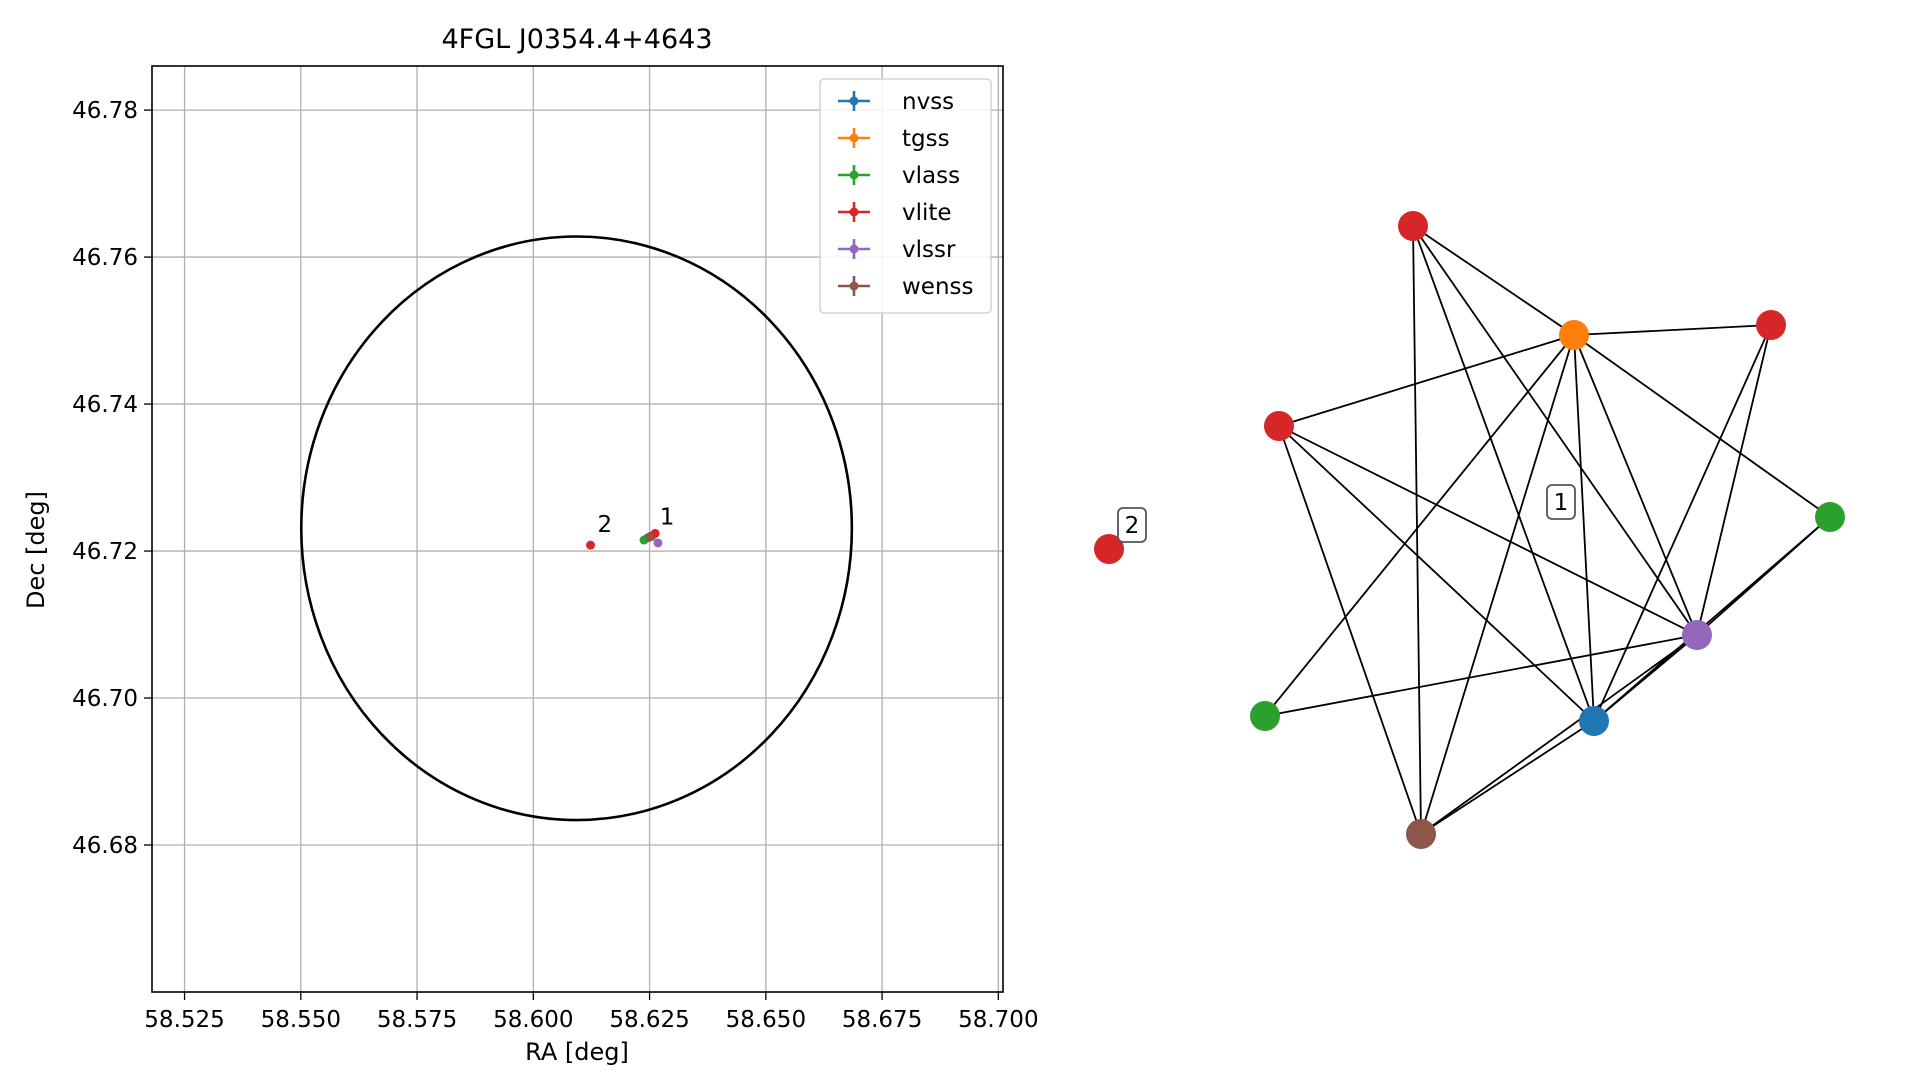 This screenshot has width=1919, height=1080. I want to click on cluster-label-text: 1, so click(1561, 503).